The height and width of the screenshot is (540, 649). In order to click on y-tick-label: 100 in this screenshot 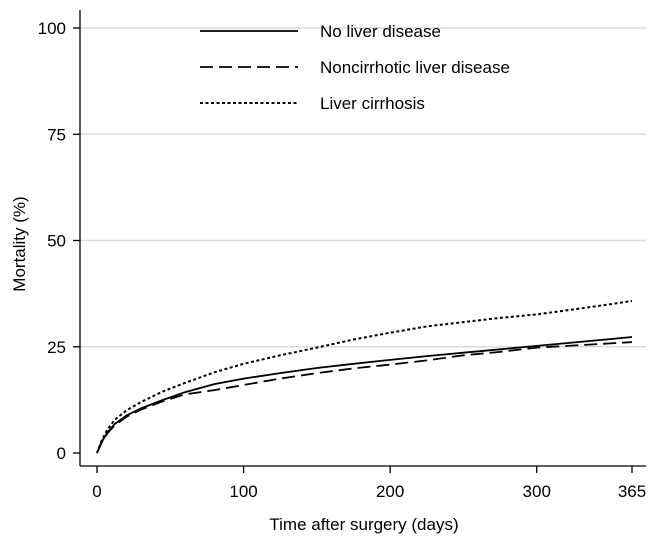, I will do `click(52, 28)`.